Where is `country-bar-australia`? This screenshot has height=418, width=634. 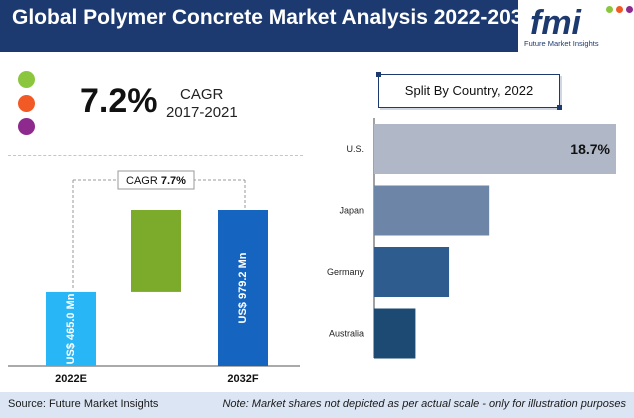 country-bar-australia is located at coordinates (395, 333).